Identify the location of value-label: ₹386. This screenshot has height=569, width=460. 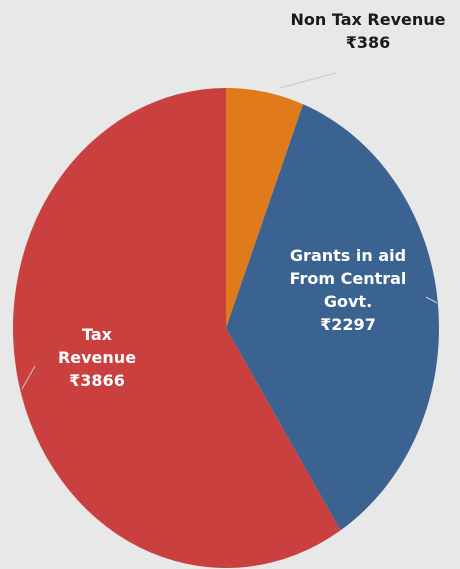
(368, 42).